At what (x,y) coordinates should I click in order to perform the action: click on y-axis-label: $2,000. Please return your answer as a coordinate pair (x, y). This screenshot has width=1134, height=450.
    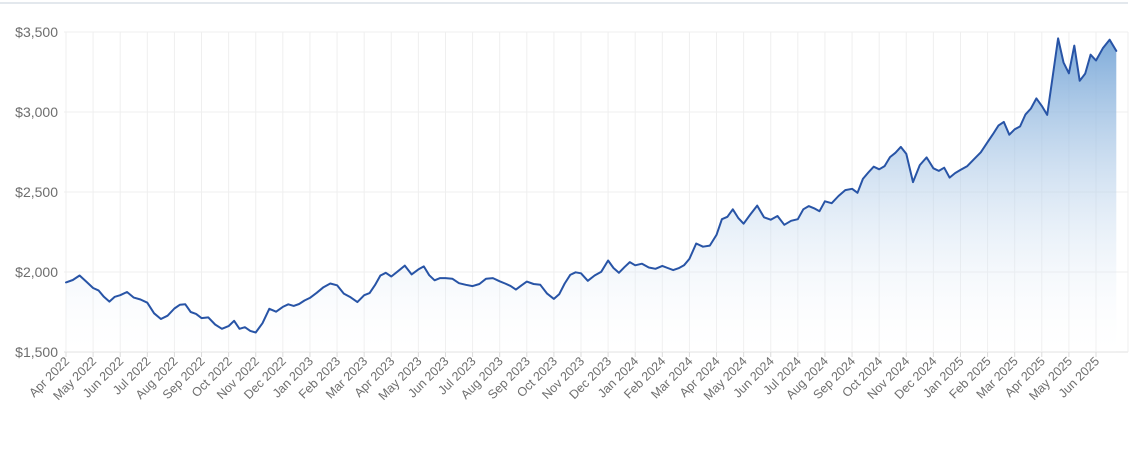
    Looking at the image, I should click on (36, 272).